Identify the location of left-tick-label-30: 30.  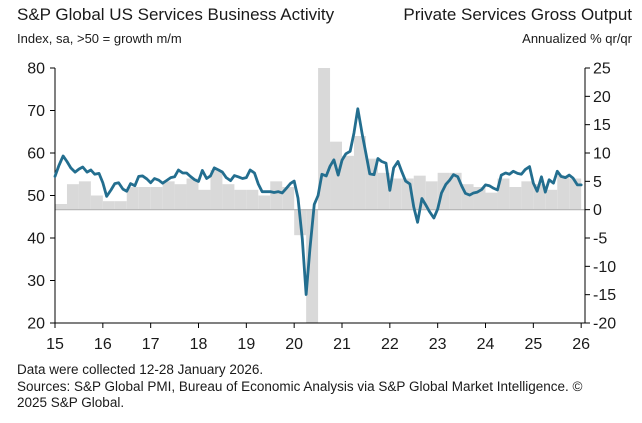
(36, 281).